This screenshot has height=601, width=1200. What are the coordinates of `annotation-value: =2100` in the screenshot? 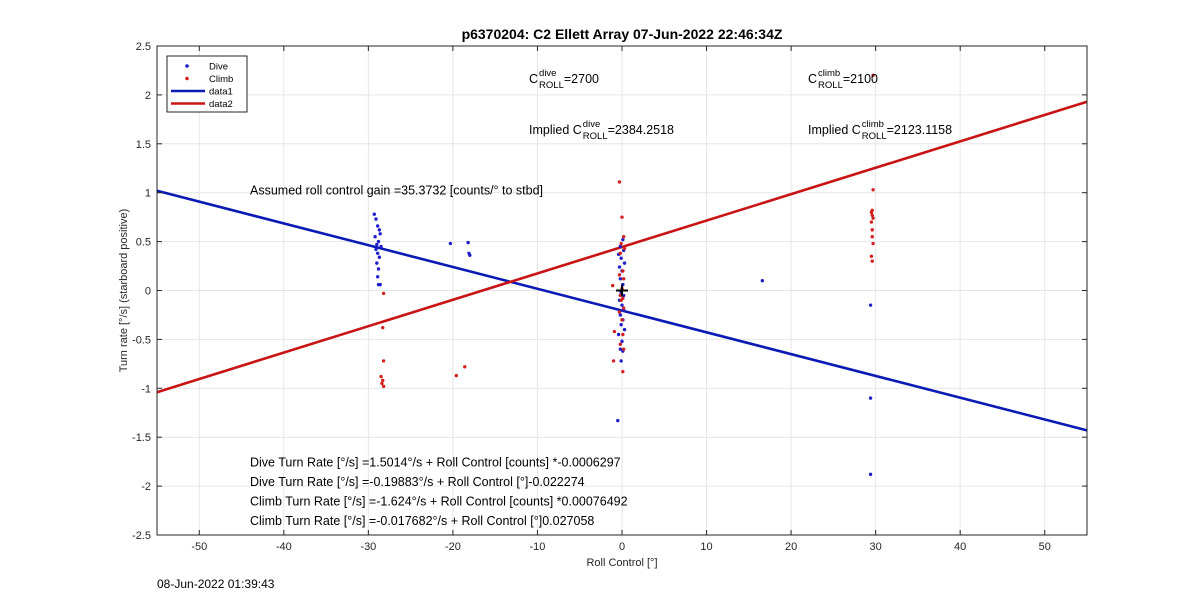 It's located at (860, 79).